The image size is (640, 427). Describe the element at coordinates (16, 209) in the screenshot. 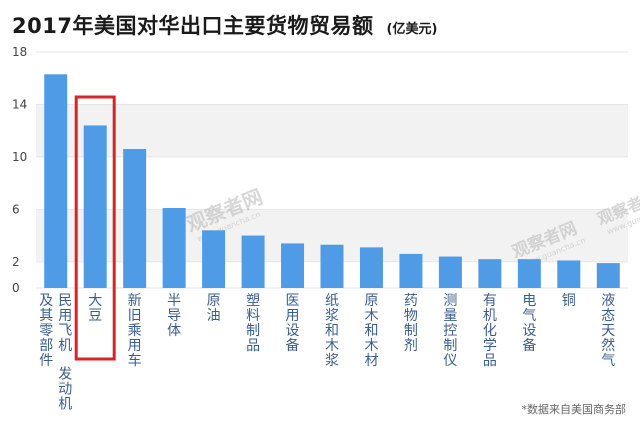

I see `y-tick-label: 6` at that location.